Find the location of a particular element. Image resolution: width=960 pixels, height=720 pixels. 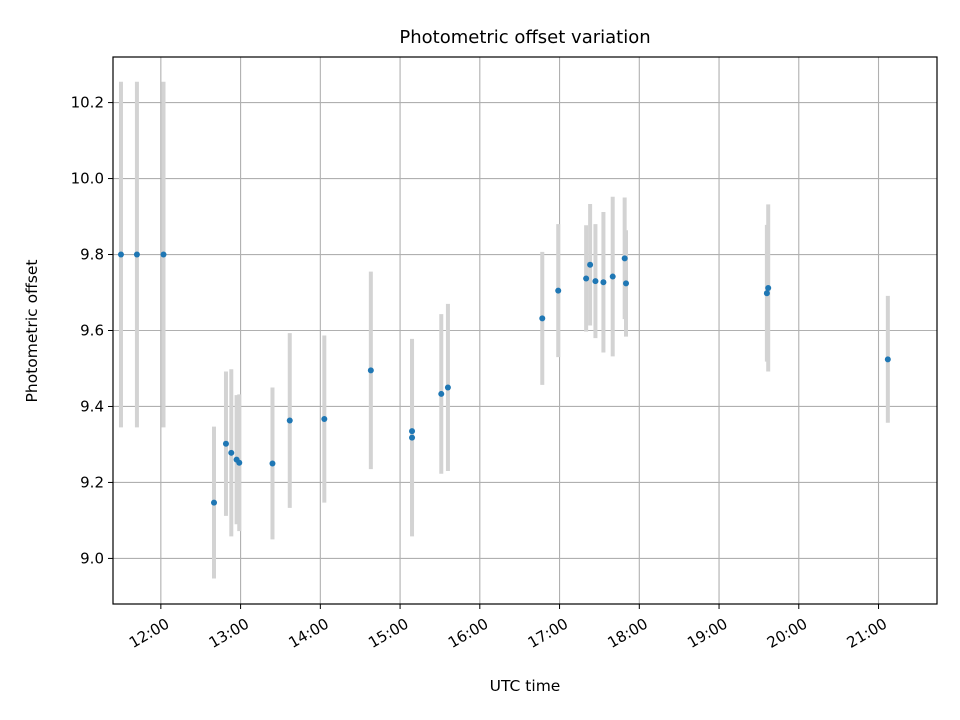

x-tick-label: 17:00 is located at coordinates (548, 633).